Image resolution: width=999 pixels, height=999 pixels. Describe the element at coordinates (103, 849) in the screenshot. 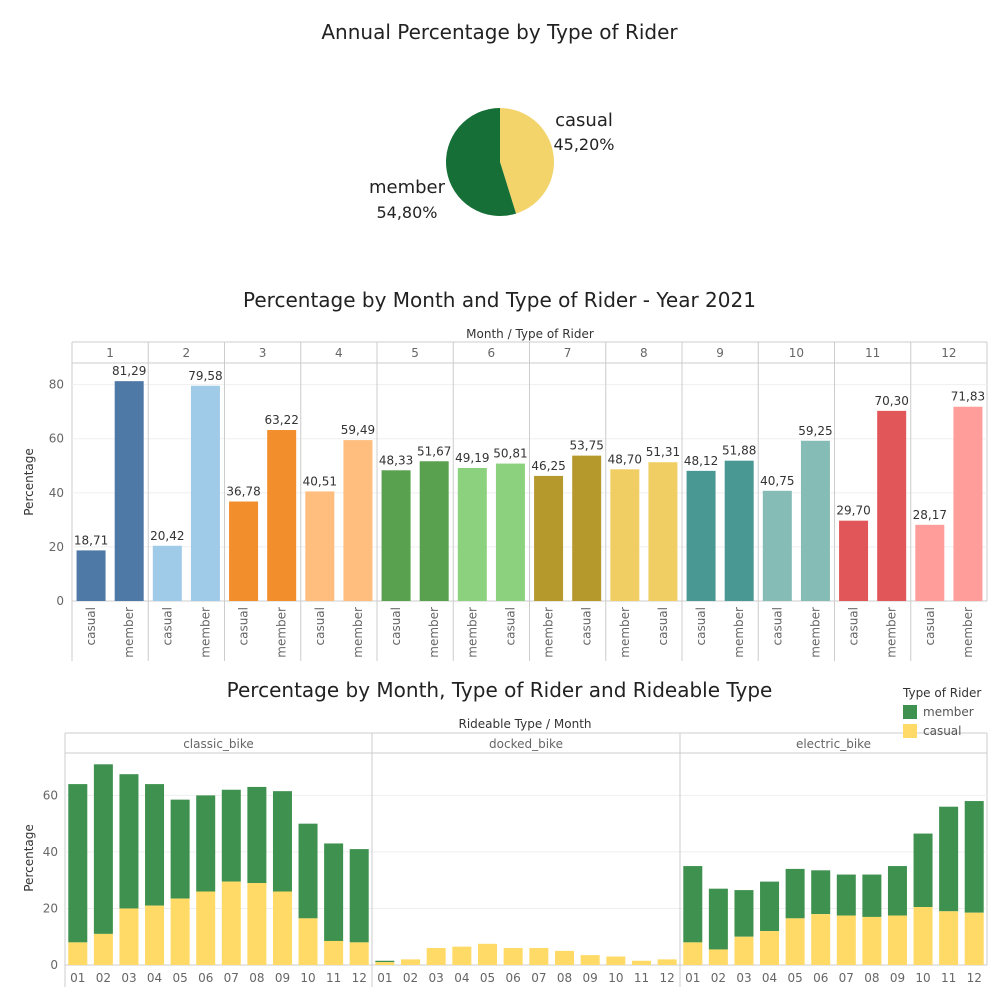

I see `stacked-bar-classic_bike-02-member` at that location.